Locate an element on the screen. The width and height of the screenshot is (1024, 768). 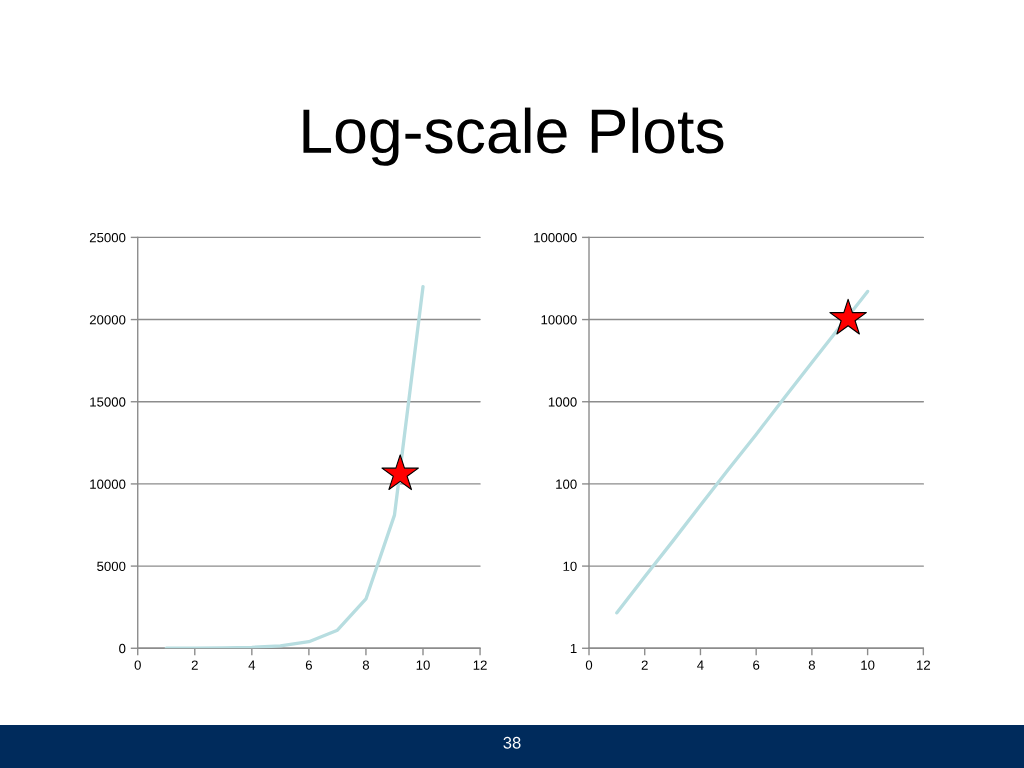
y-tick-label: 5000 is located at coordinates (111, 566).